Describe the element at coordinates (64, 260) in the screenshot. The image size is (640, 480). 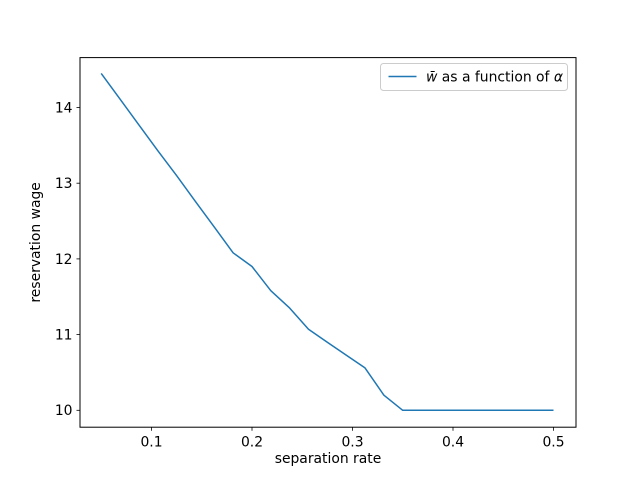
I see `y-tick-label: 12` at that location.